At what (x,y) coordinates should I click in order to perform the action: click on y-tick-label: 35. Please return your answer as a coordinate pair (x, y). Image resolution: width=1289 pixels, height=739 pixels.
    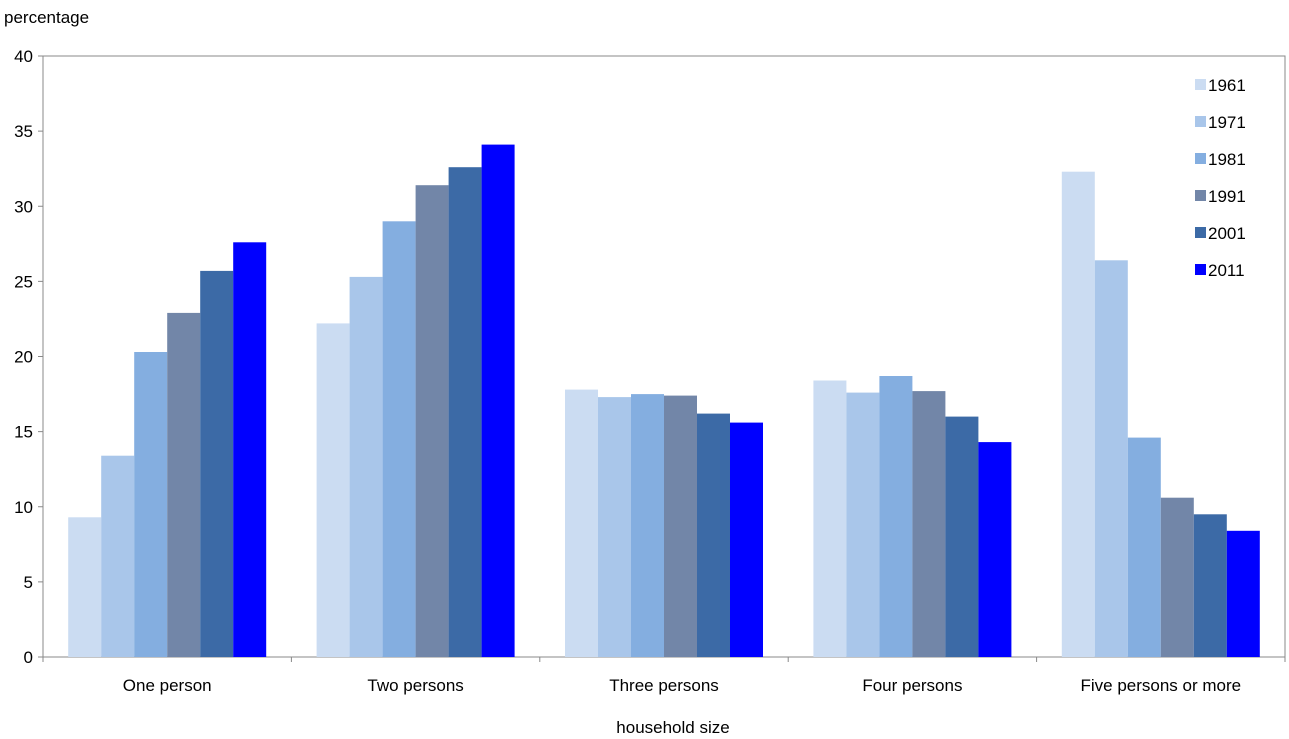
    Looking at the image, I should click on (23, 131).